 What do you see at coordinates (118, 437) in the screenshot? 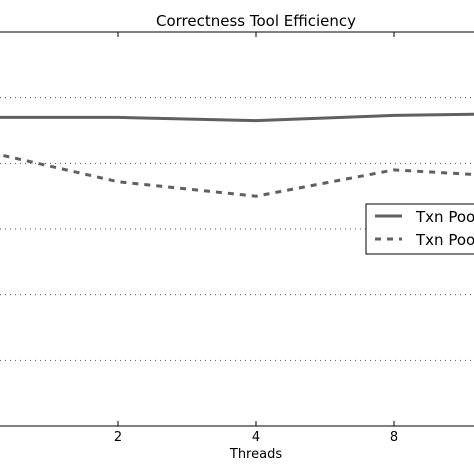
I see `x-tick-label: 2` at bounding box center [118, 437].